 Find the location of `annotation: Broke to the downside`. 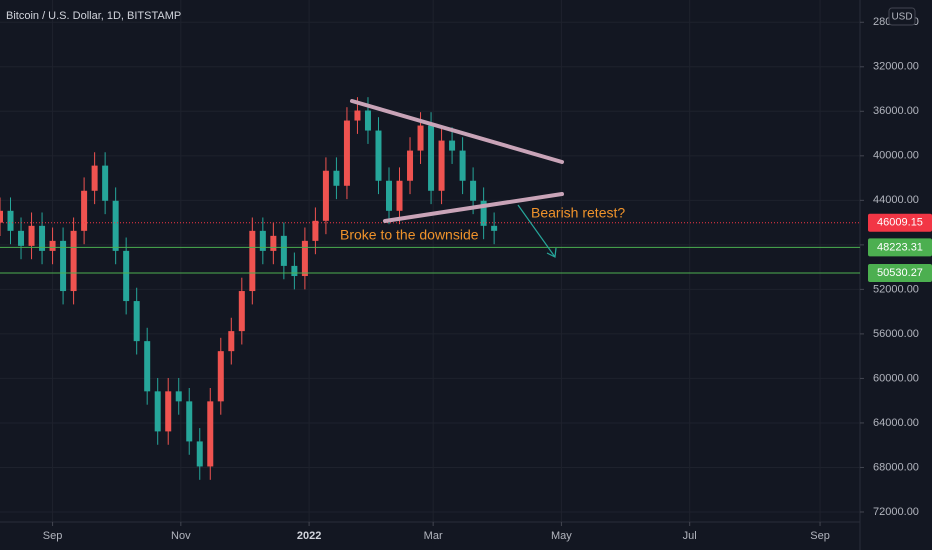

annotation: Broke to the downside is located at coordinates (409, 235).